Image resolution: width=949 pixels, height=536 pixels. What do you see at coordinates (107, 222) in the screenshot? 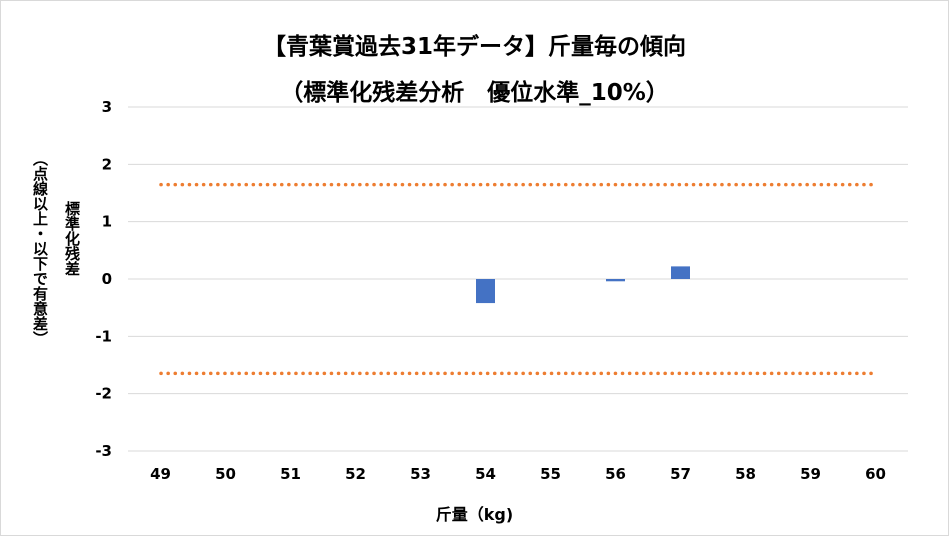
I see `y-tick-label-2: 1` at bounding box center [107, 222].